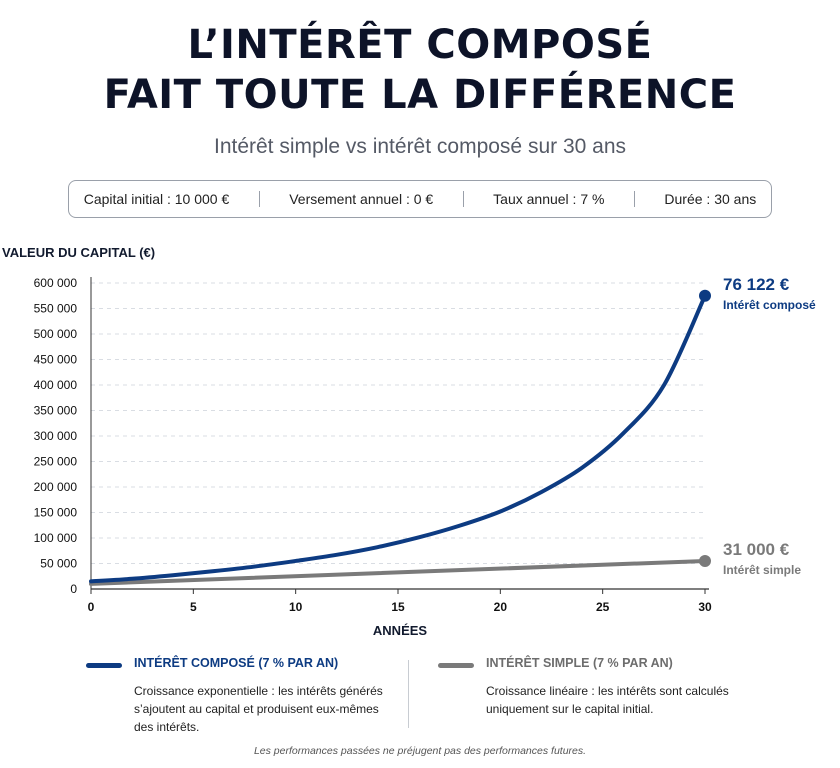  I want to click on x-tick-label: 15, so click(398, 607).